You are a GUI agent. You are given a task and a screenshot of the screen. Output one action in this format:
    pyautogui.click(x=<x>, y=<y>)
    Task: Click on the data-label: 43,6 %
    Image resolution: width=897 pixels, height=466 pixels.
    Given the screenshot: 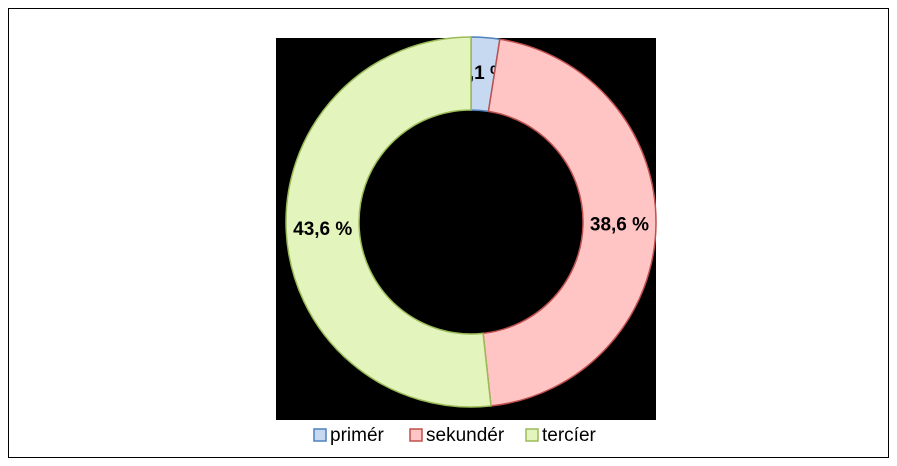 What is the action you would take?
    pyautogui.click(x=322, y=229)
    